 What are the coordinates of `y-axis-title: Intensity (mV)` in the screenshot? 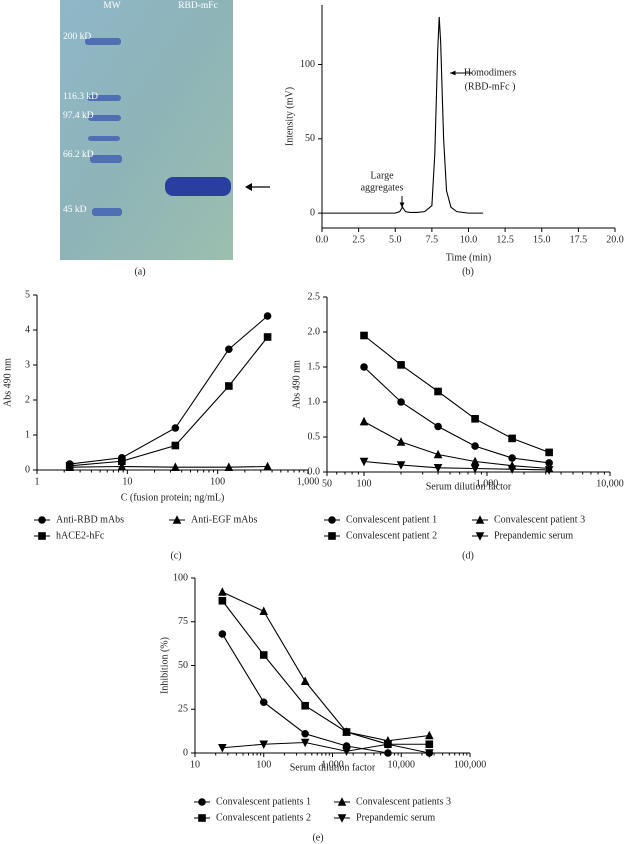 It's located at (289, 116).